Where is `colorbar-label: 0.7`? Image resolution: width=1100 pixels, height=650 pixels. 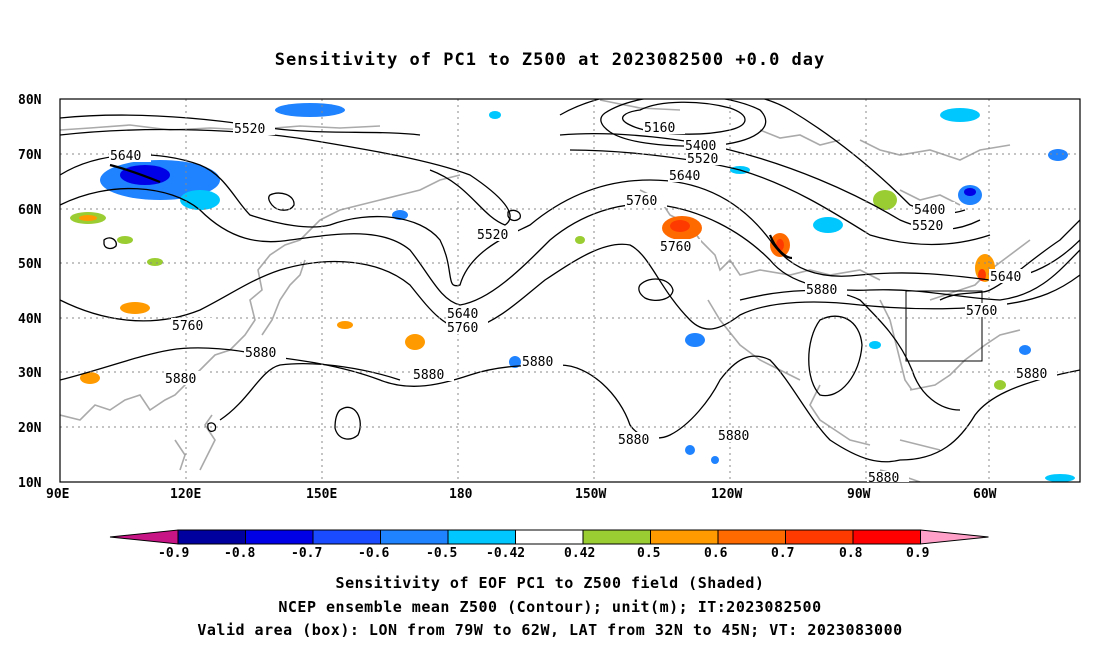 colorbar-label: 0.7 is located at coordinates (782, 553).